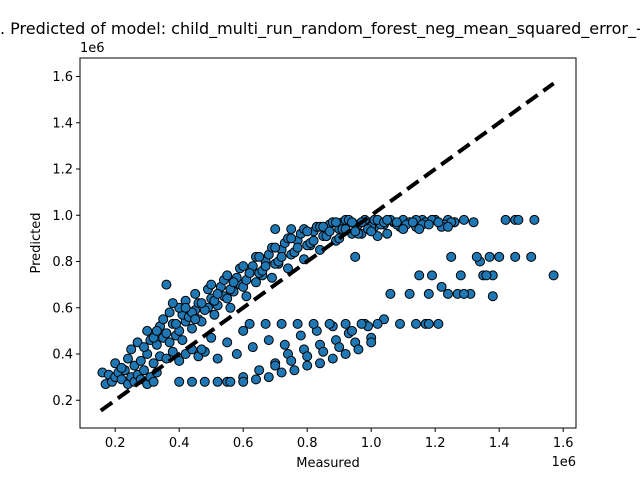 The height and width of the screenshot is (480, 640). I want to click on y-axis-ticks: 0.2 0.4 0.6 0.8 1.0 1.2 1.4 1.6, so click(66, 239).